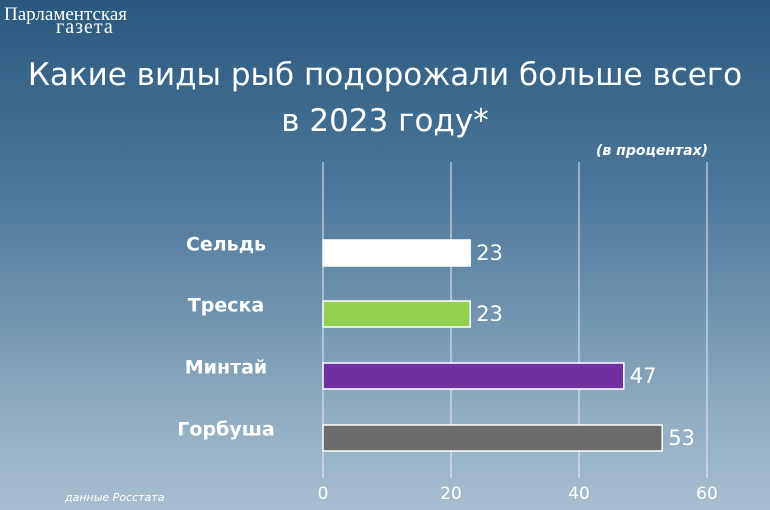  What do you see at coordinates (85, 27) in the screenshot?
I see `logo-bottom: газета` at bounding box center [85, 27].